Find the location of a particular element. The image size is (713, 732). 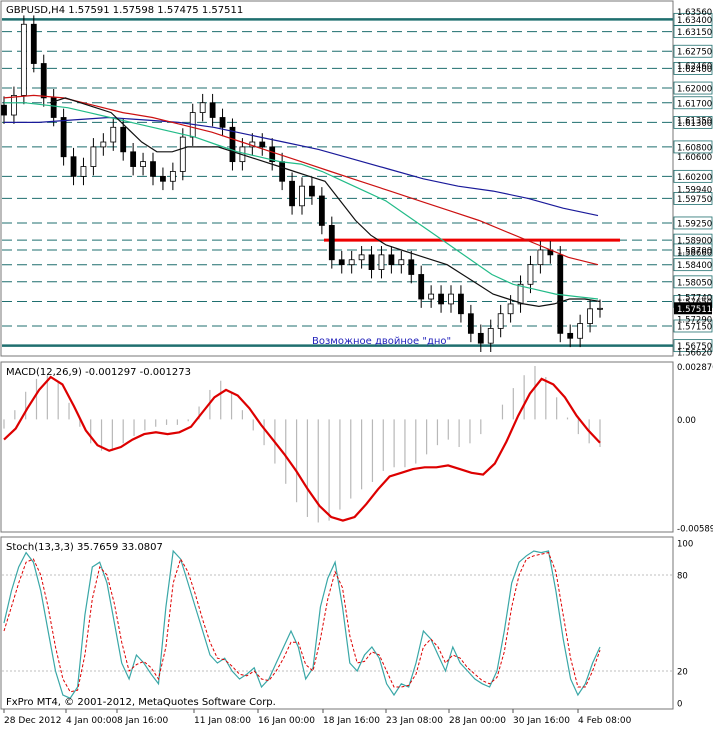

stoch-axis-tick: 100 is located at coordinates (685, 545).